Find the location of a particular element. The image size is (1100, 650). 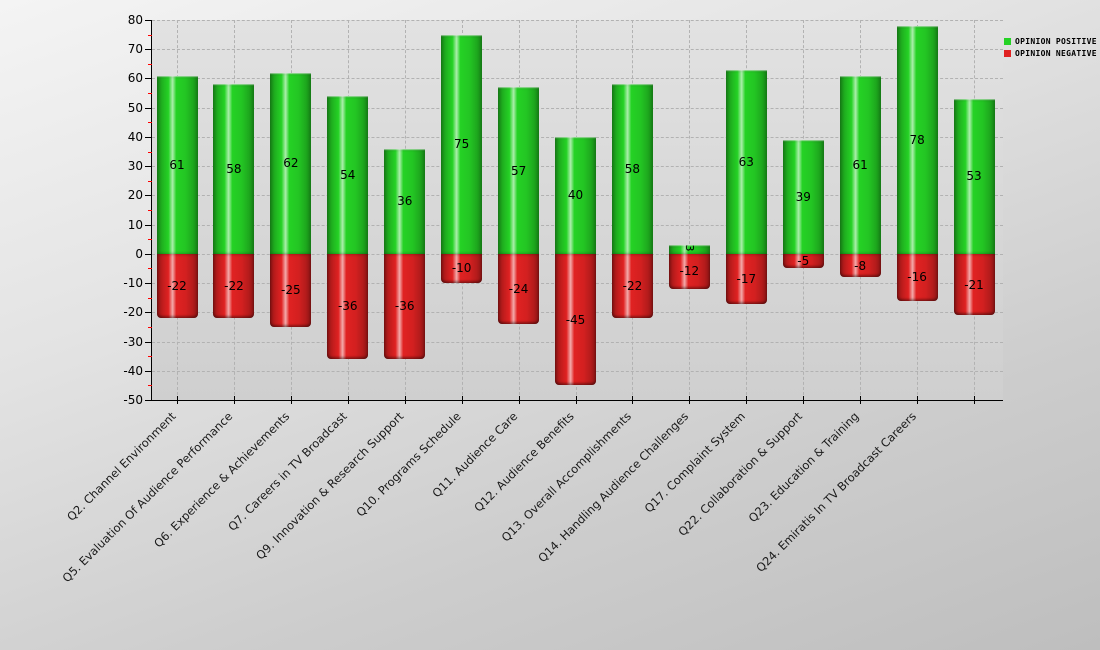

bar-value-label: 62 is located at coordinates (291, 163).